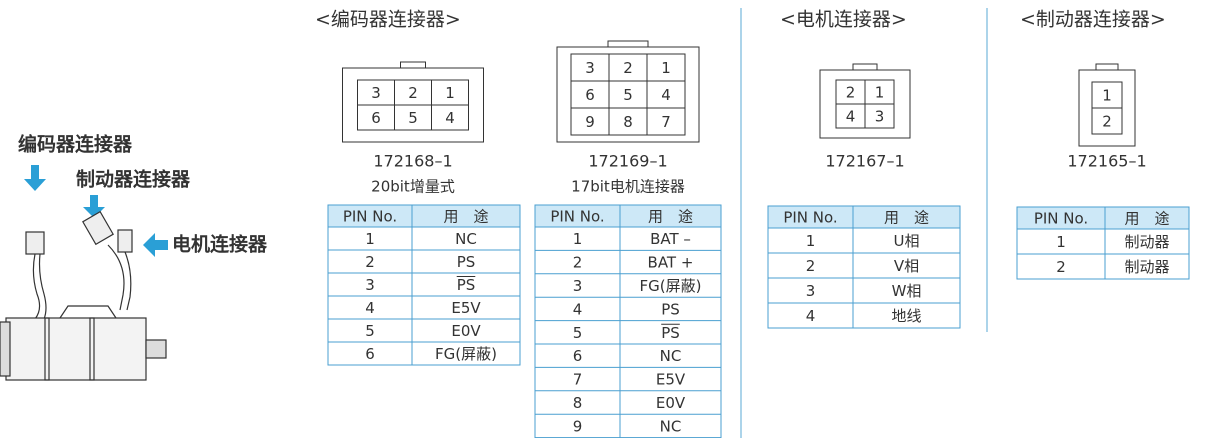  Describe the element at coordinates (1106, 161) in the screenshot. I see `part-number: 172165–1` at that location.